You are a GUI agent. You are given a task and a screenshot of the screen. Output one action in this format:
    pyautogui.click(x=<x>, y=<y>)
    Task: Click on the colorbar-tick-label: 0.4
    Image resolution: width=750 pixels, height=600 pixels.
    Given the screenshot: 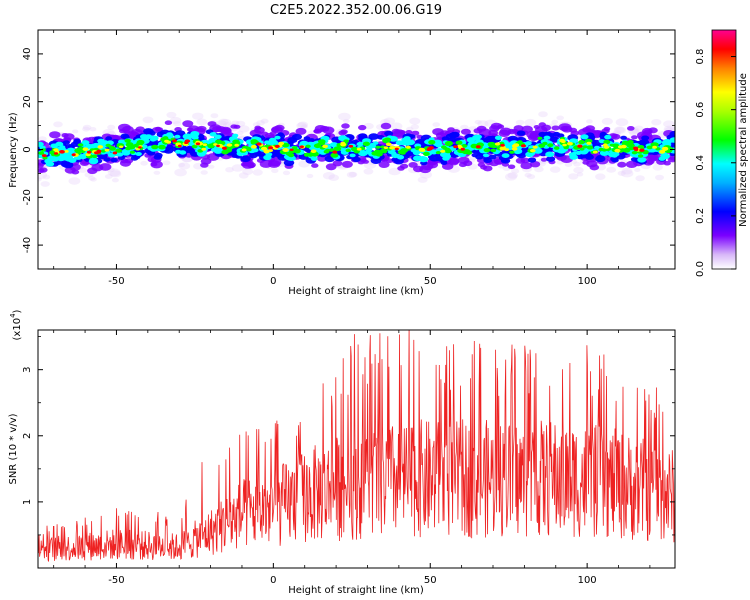 What is the action you would take?
    pyautogui.click(x=700, y=163)
    